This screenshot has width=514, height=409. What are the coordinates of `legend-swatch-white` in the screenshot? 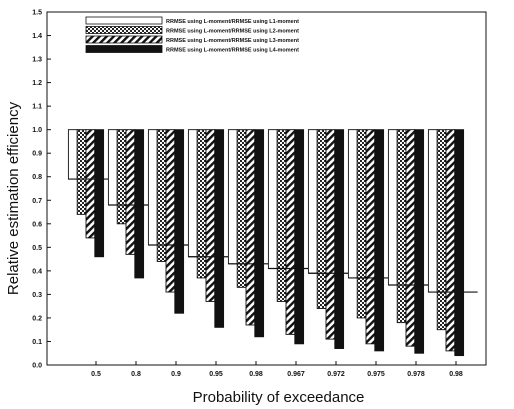 It's located at (124, 20).